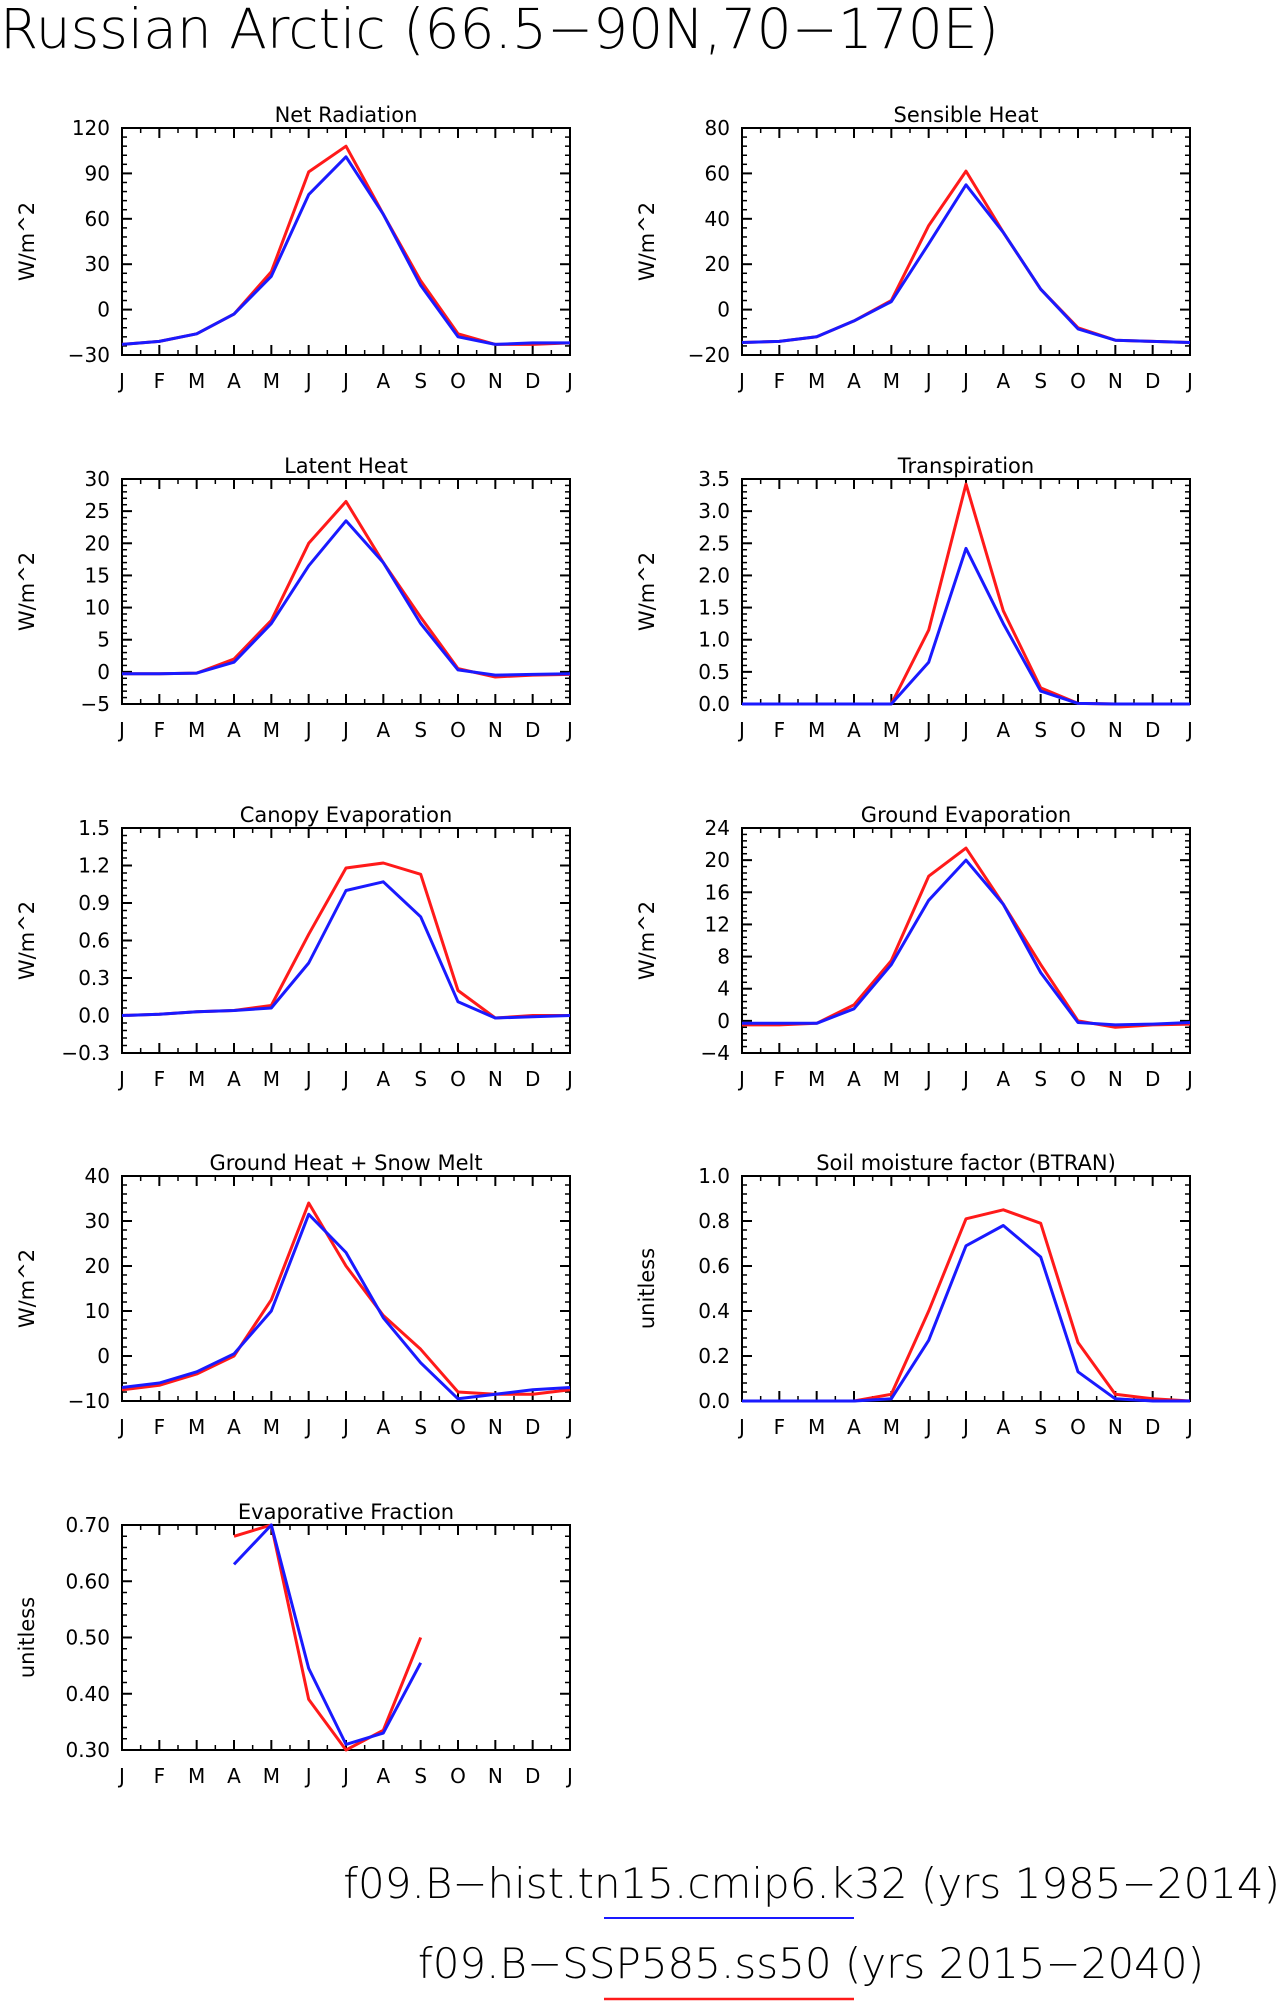  I want to click on panel-title: Evaporative Fraction, so click(346, 1512).